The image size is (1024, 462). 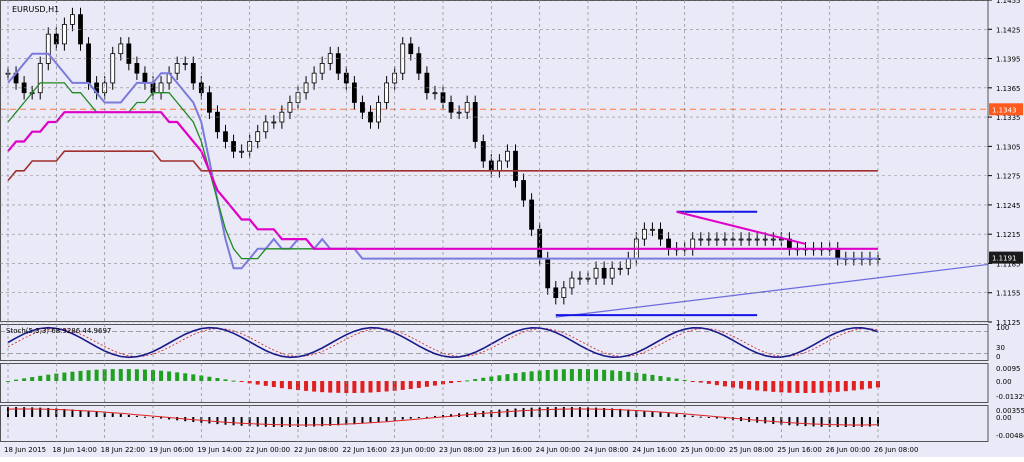 I want to click on time-label: 22 Jun 16:00, so click(x=364, y=450).